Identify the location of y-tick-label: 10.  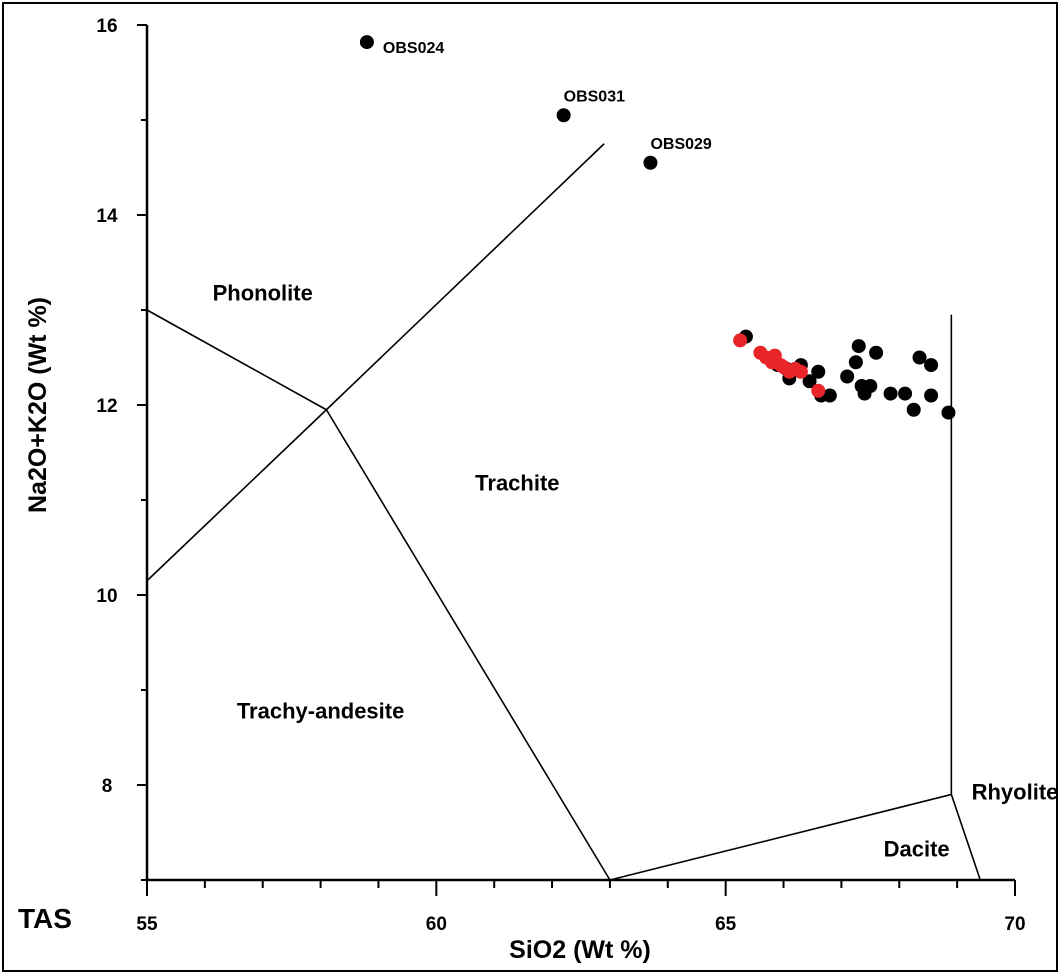
(106, 596).